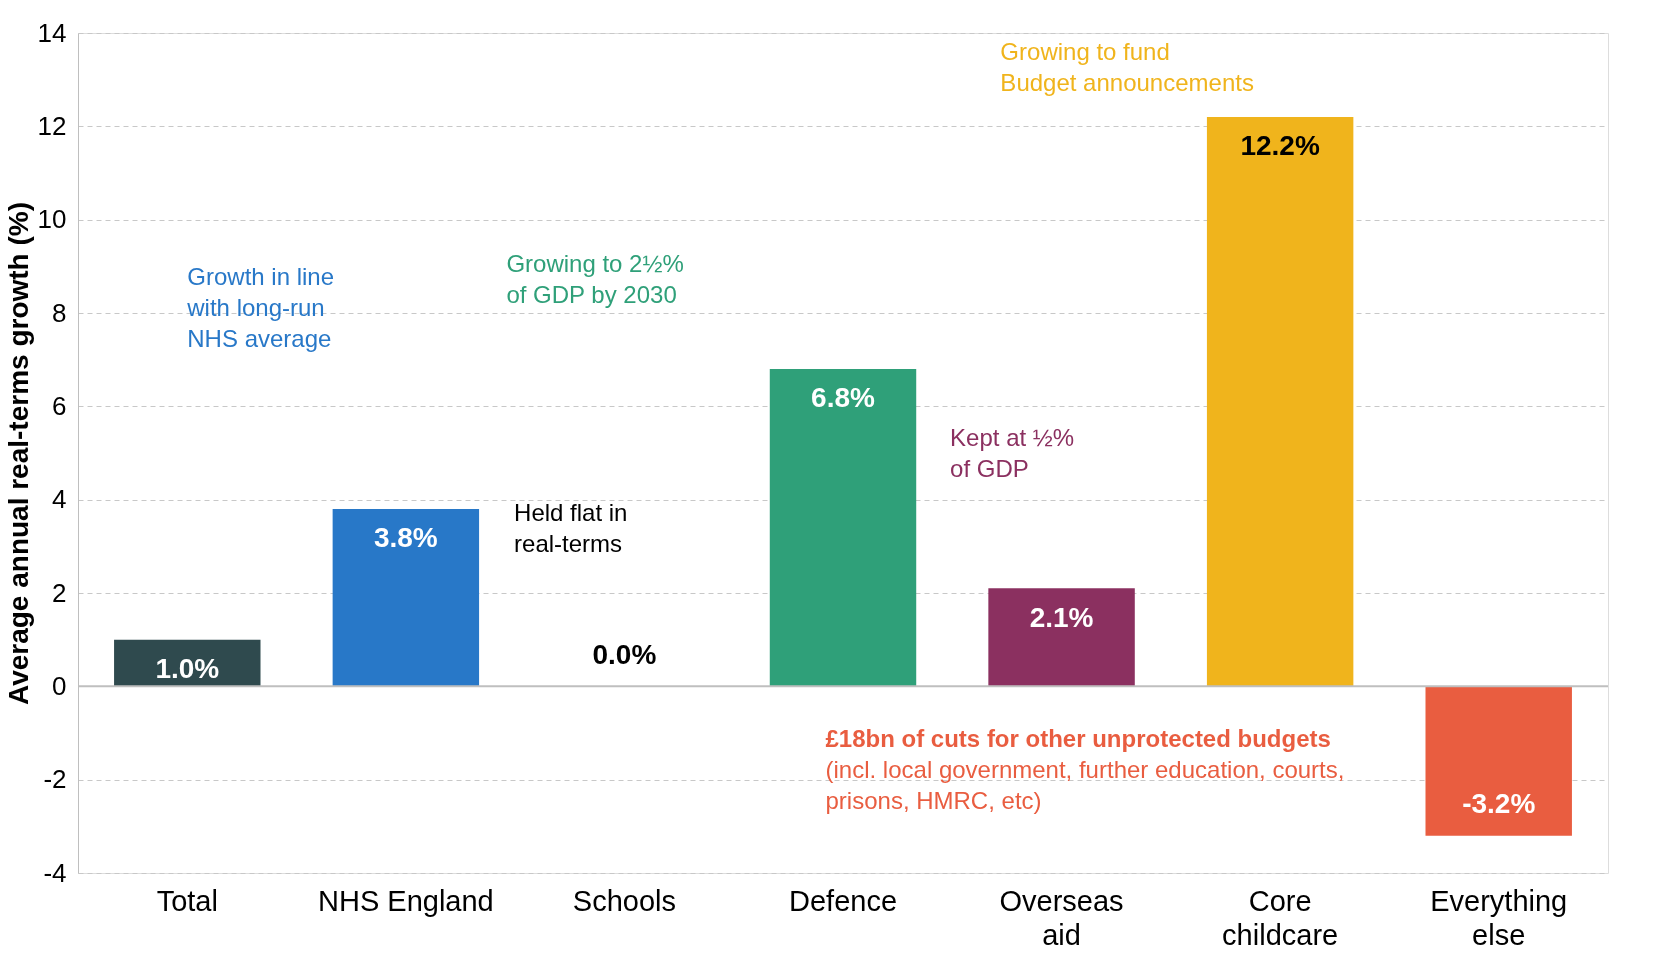 The width and height of the screenshot is (1665, 962). What do you see at coordinates (1012, 453) in the screenshot?
I see `annotation: Kept at ½% of GDP` at bounding box center [1012, 453].